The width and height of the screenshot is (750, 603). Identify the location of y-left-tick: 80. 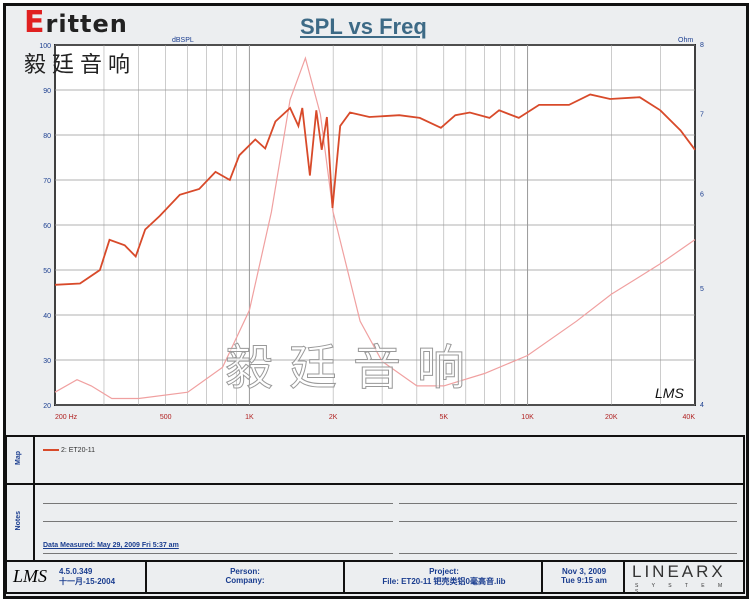
(47, 136).